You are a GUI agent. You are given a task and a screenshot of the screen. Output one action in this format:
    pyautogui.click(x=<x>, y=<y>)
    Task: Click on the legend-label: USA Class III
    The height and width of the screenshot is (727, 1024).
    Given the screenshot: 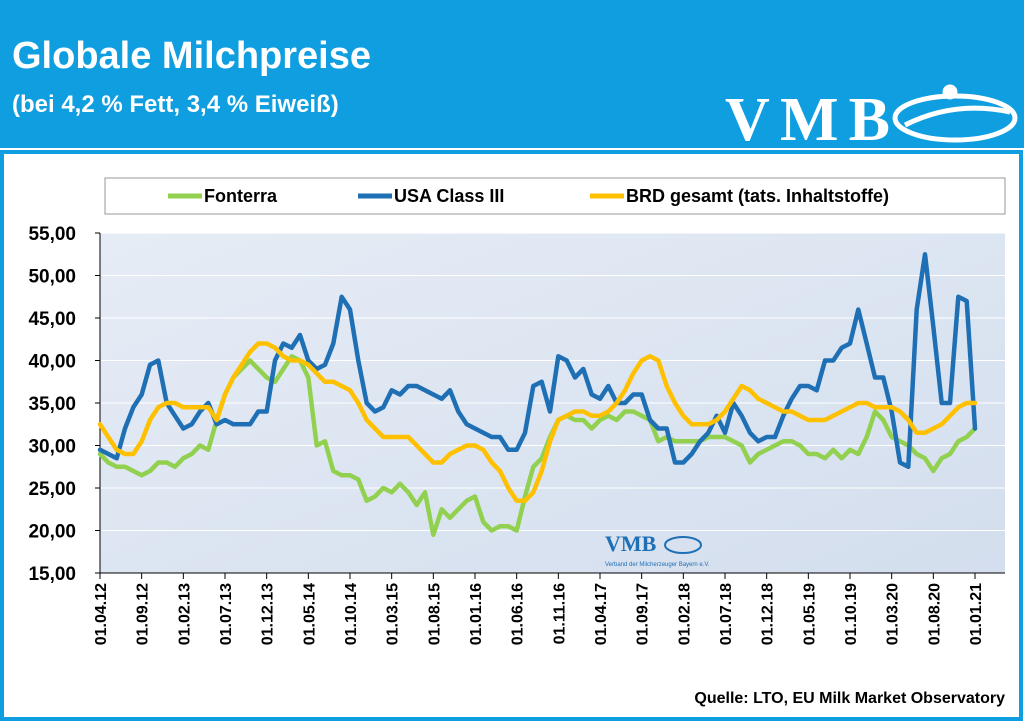 What is the action you would take?
    pyautogui.click(x=449, y=196)
    